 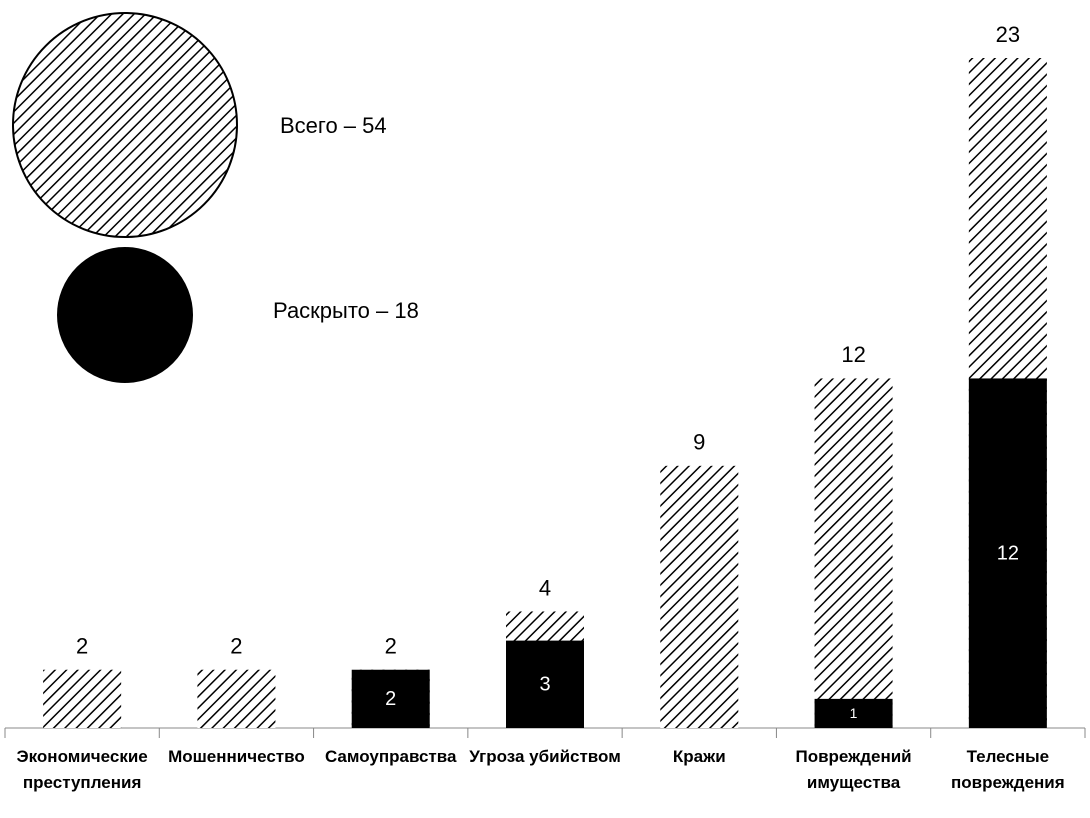 I want to click on x-tick-label: Повреждений имущества, so click(x=853, y=769).